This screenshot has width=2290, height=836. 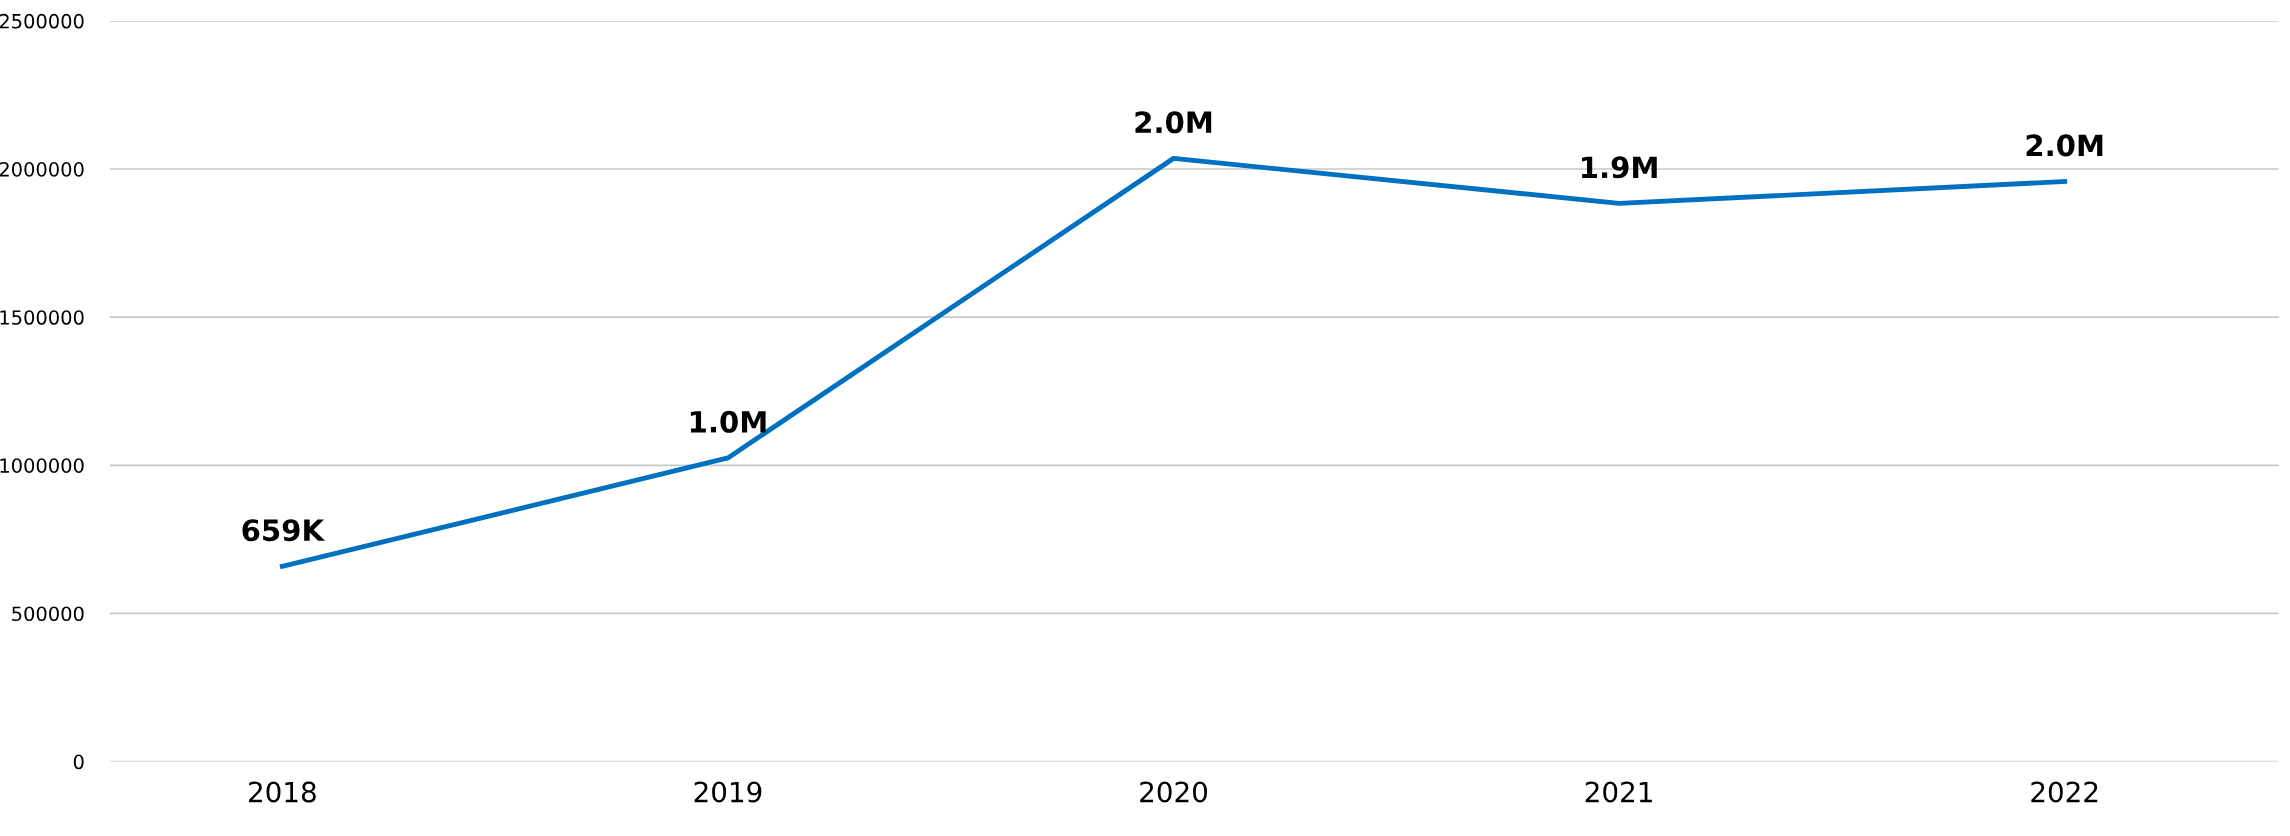 I want to click on y-tick-label: 500000, so click(x=48, y=614).